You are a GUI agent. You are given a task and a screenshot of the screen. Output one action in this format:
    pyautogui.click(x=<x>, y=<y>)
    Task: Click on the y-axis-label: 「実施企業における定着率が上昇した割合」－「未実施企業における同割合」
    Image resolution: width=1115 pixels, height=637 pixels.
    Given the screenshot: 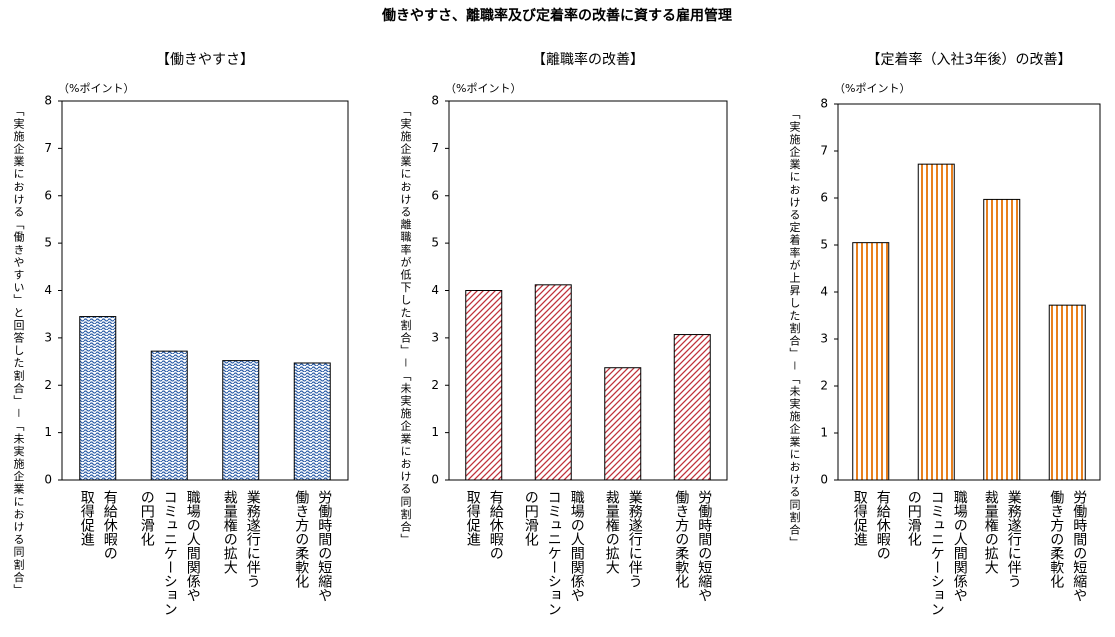 What is the action you would take?
    pyautogui.click(x=794, y=328)
    